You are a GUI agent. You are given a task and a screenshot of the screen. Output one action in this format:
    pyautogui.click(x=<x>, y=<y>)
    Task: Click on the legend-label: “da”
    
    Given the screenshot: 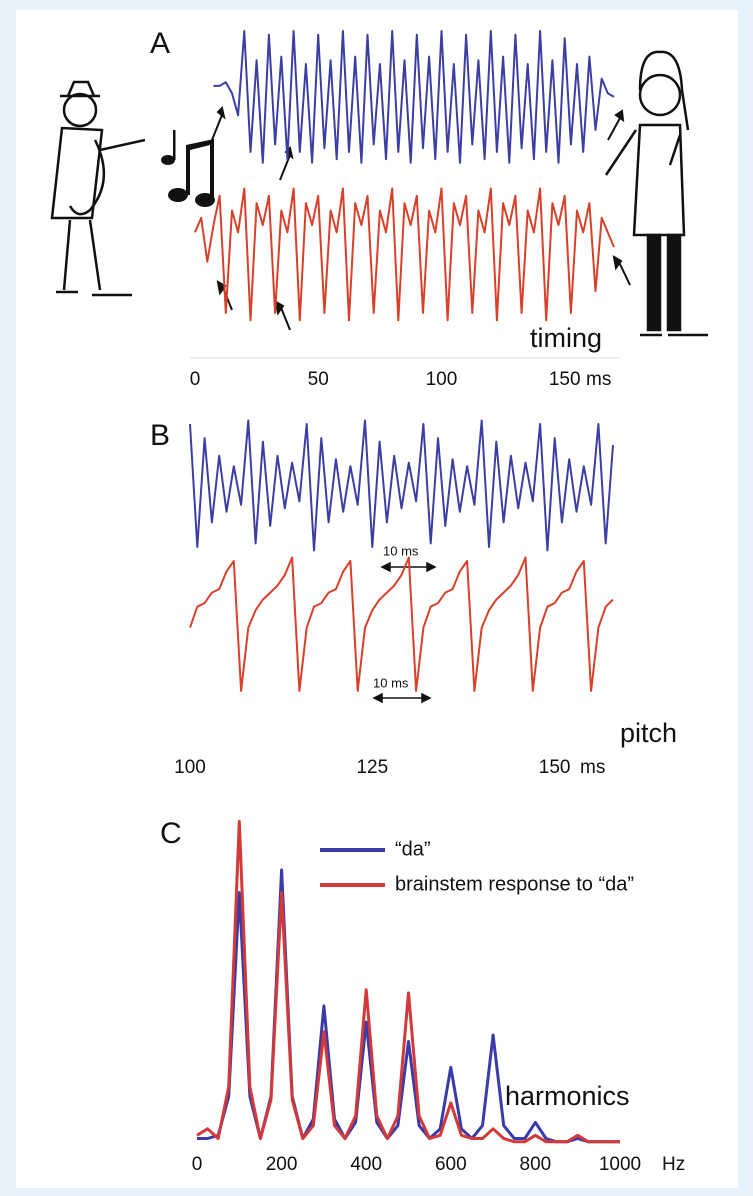 What is the action you would take?
    pyautogui.click(x=413, y=849)
    